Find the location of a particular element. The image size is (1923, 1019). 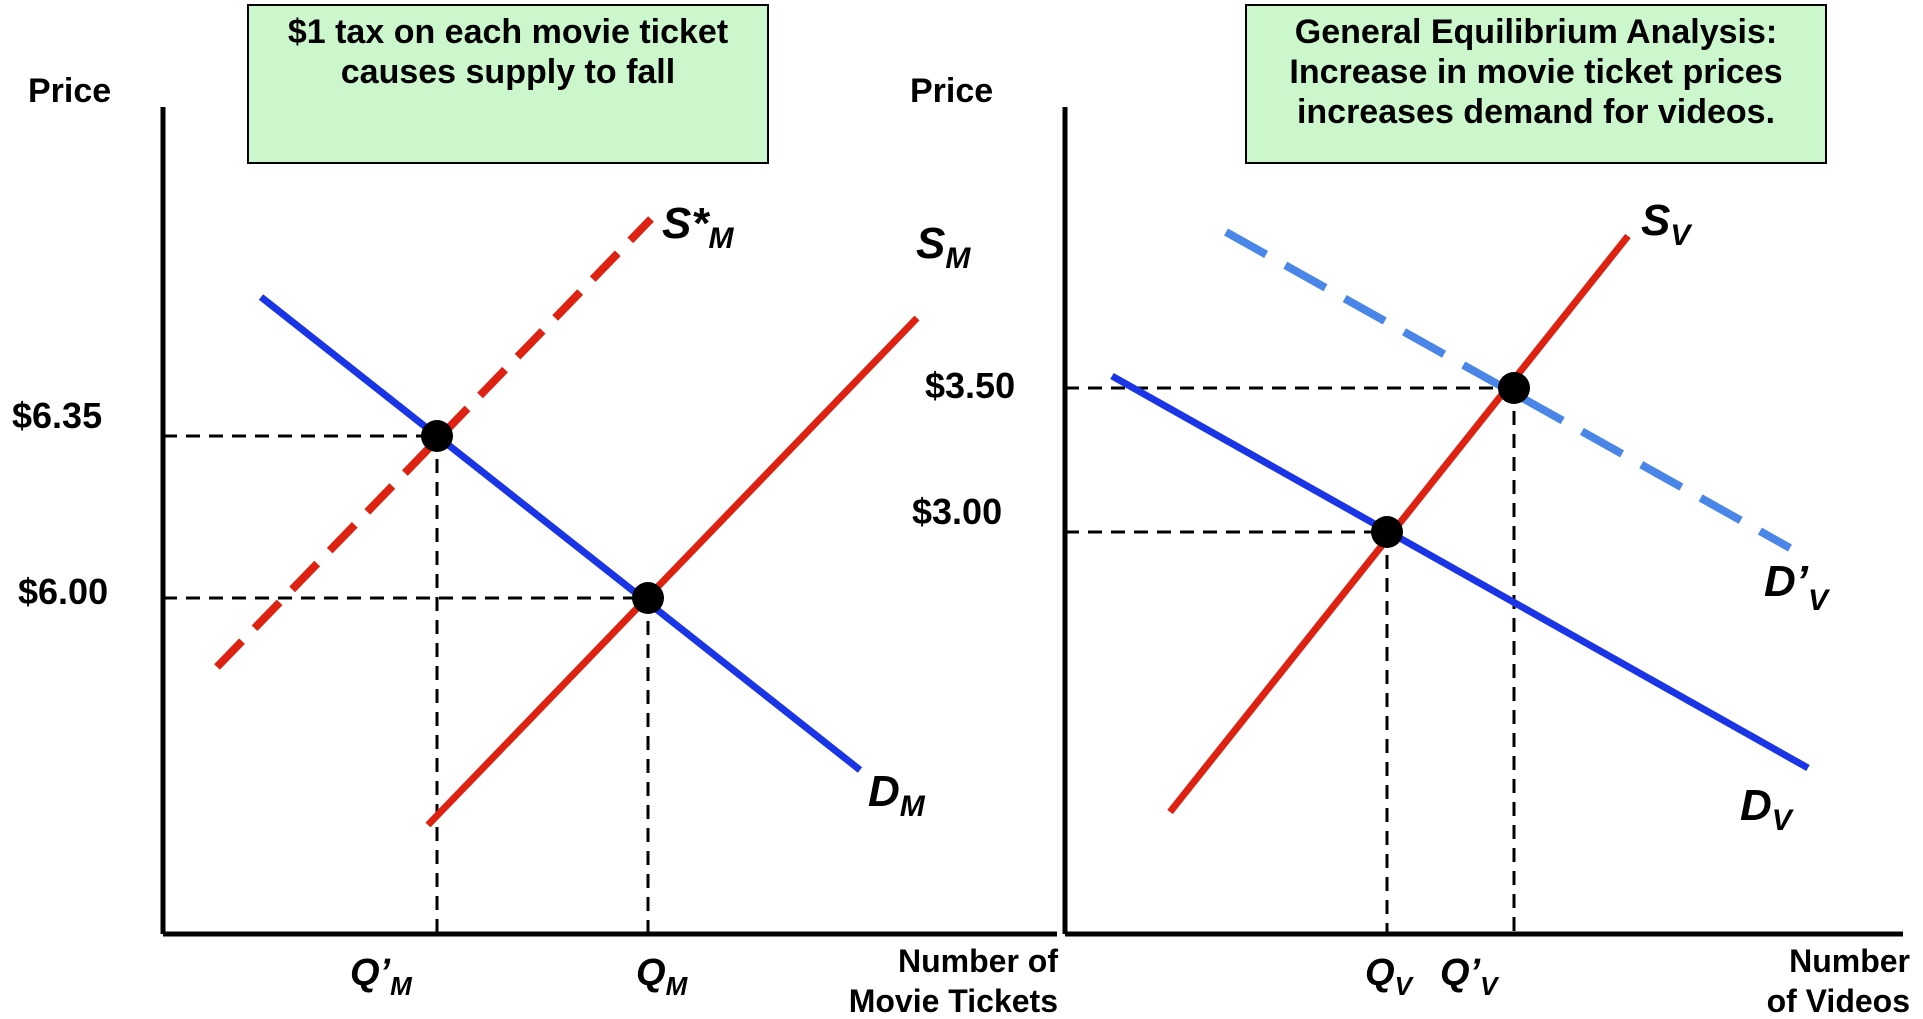

left-supply-line is located at coordinates (672, 571).